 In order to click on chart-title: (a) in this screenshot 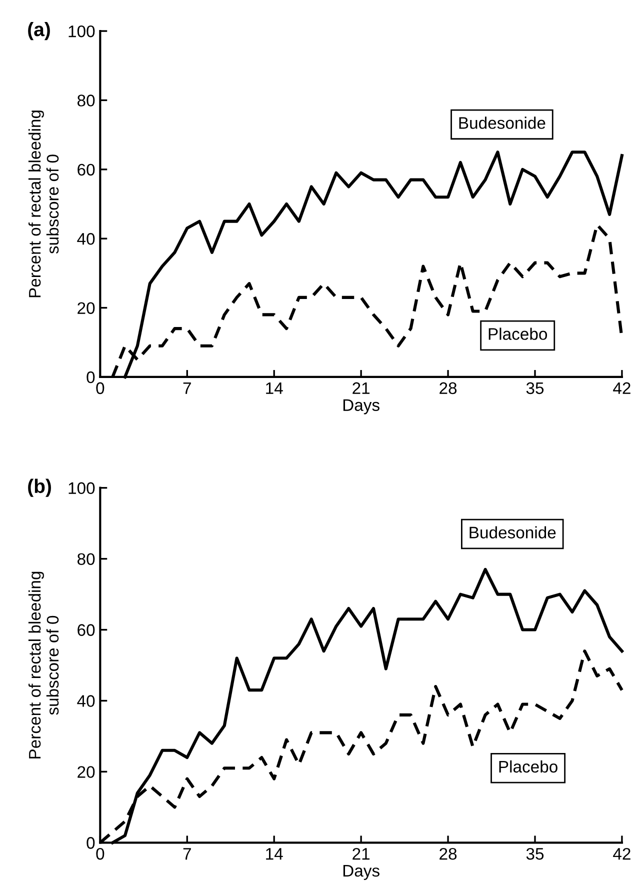, I will do `click(39, 31)`.